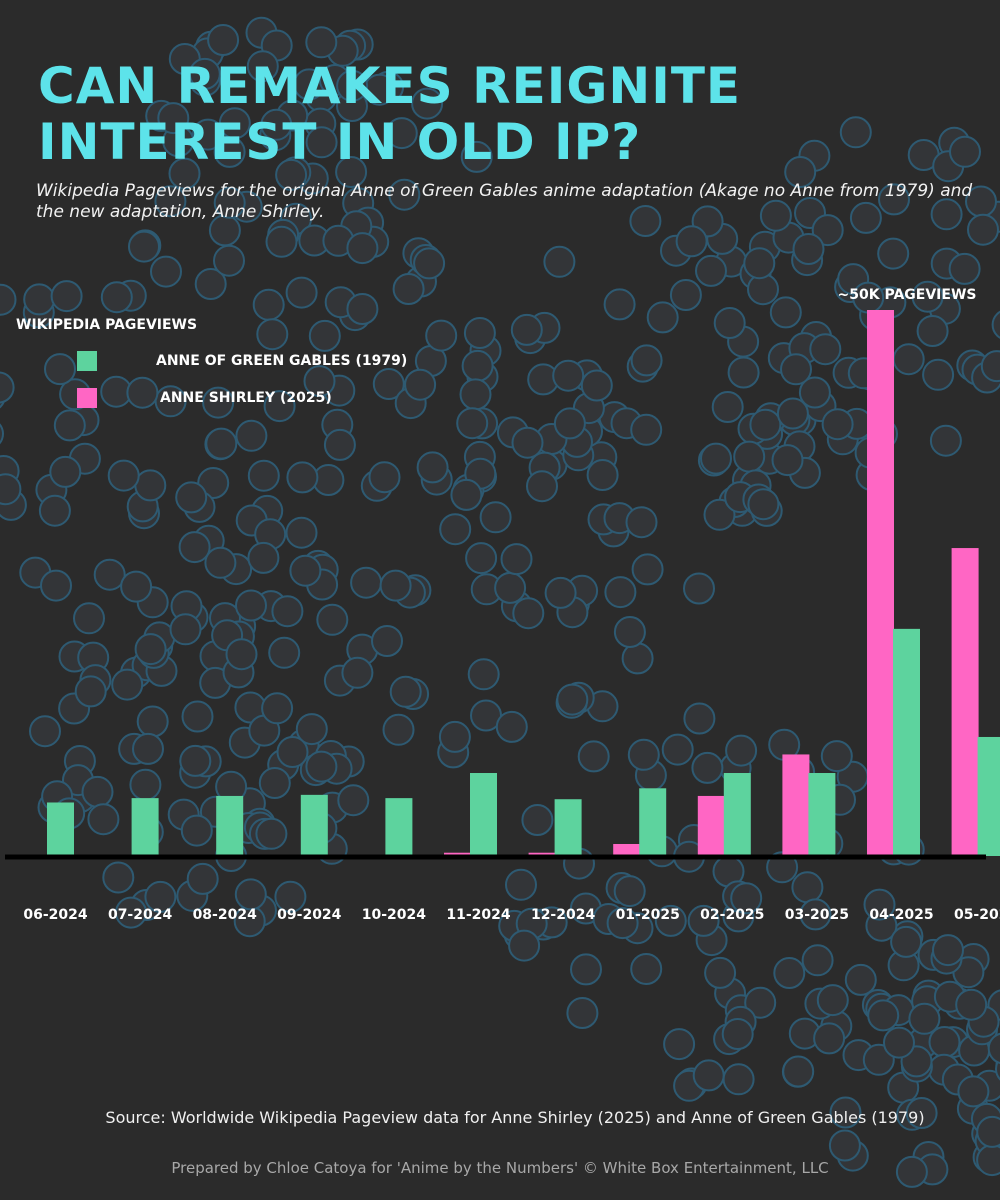 The image size is (1000, 1200). Describe the element at coordinates (55, 915) in the screenshot. I see `x-tick-label: 06-2024` at that location.